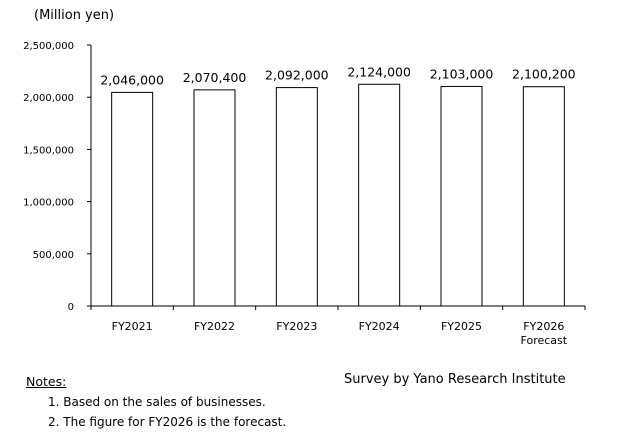  Describe the element at coordinates (46, 381) in the screenshot. I see `notes-title: Notes:` at that location.